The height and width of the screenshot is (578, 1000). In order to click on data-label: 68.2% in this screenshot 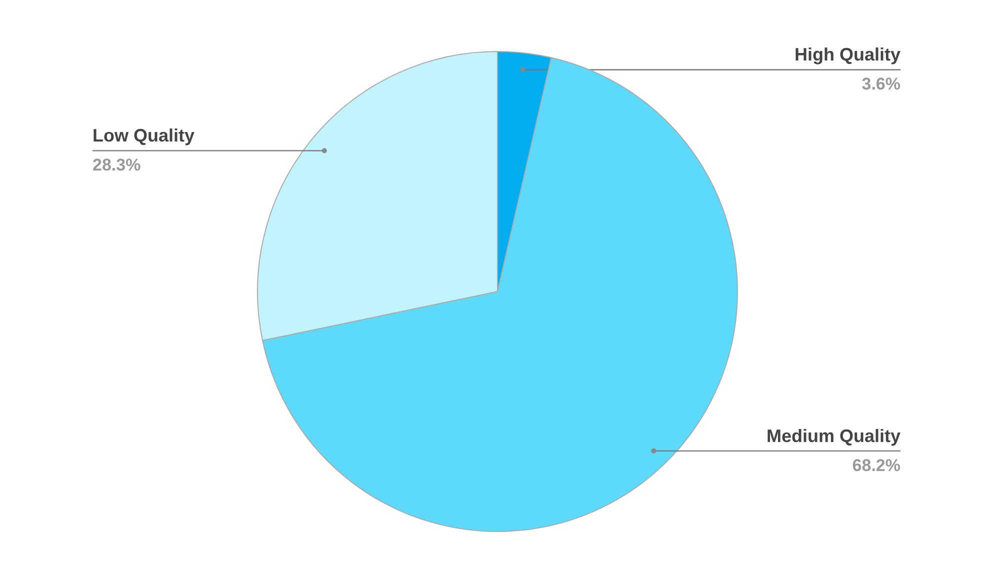, I will do `click(876, 465)`.